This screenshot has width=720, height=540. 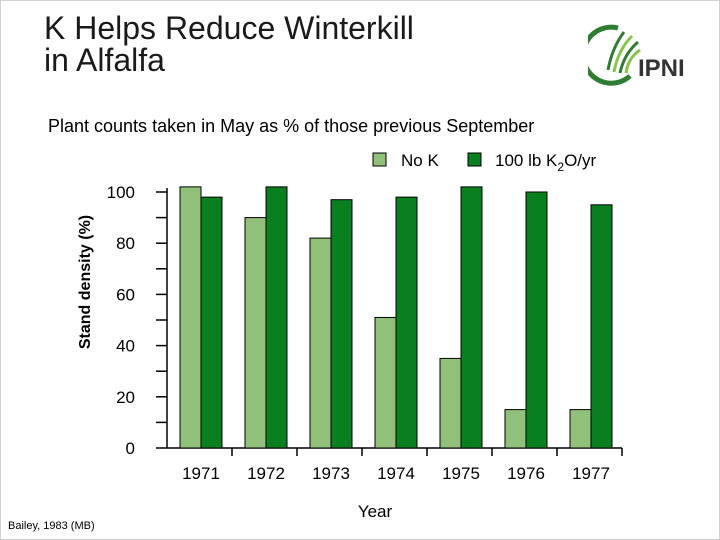 I want to click on x-tick-label: 1971, so click(x=201, y=473).